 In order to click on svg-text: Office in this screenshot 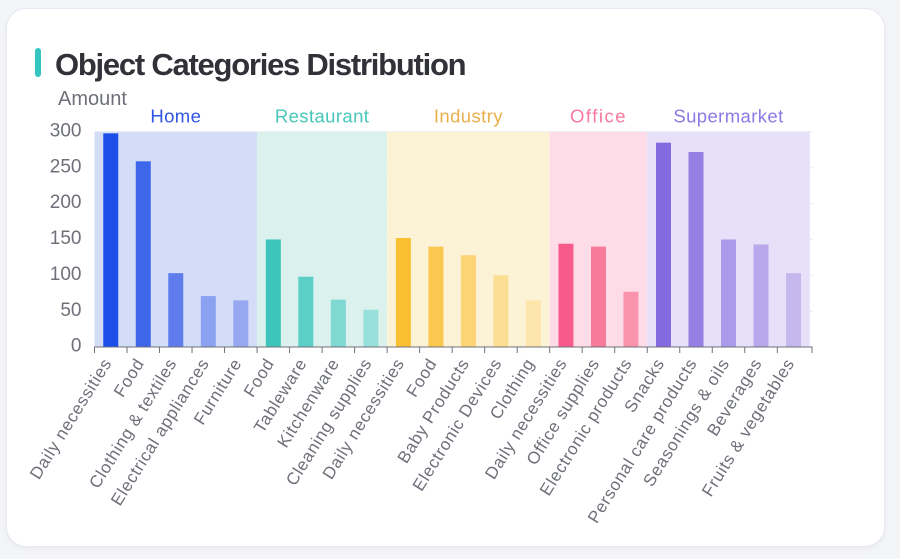, I will do `click(598, 115)`.